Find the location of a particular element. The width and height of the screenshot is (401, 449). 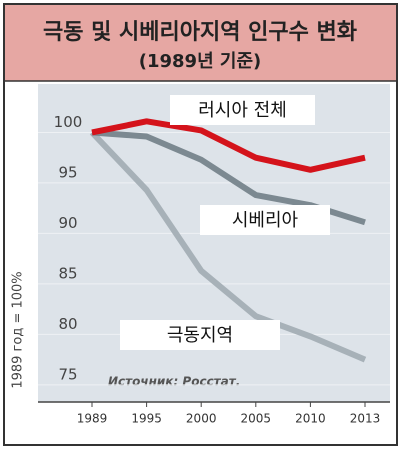

y-tick-label: 95 is located at coordinates (67, 172).